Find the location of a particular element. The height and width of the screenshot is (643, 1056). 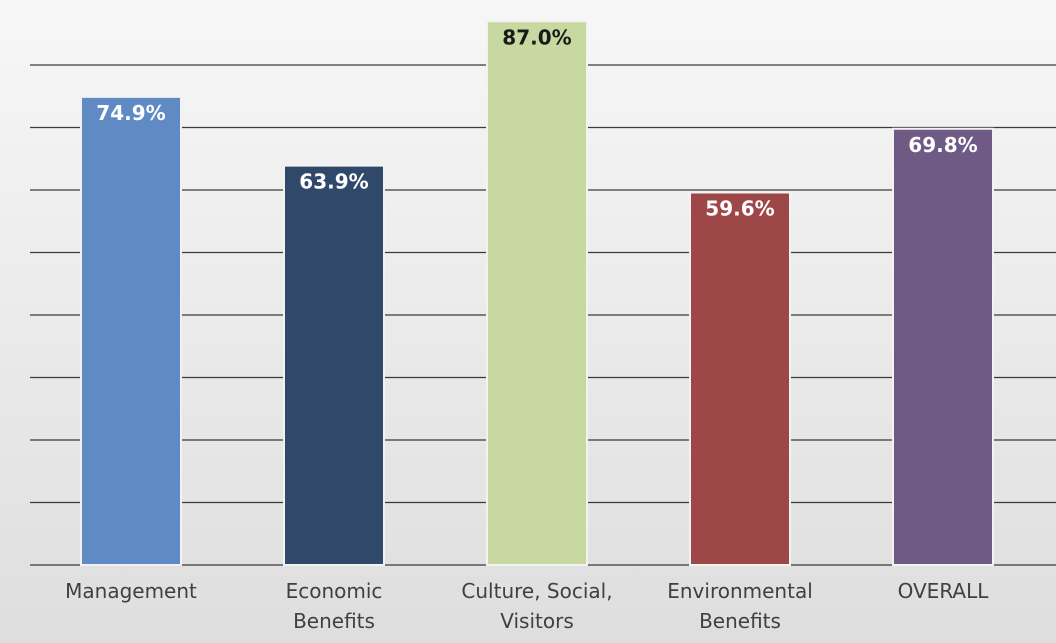

data-label: 63.9% is located at coordinates (333, 182).